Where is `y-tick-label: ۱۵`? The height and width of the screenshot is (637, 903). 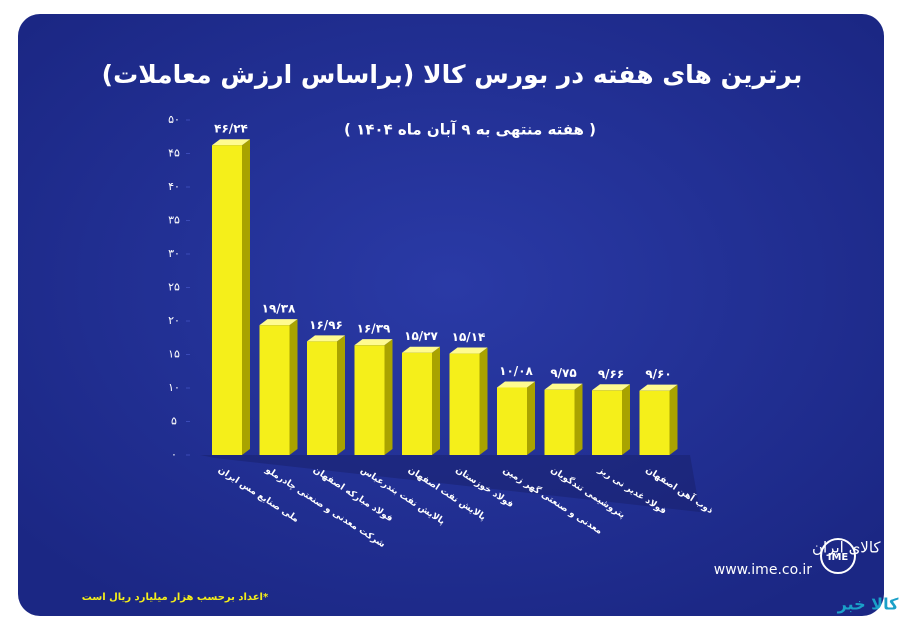 y-tick-label: ۱۵ is located at coordinates (174, 354).